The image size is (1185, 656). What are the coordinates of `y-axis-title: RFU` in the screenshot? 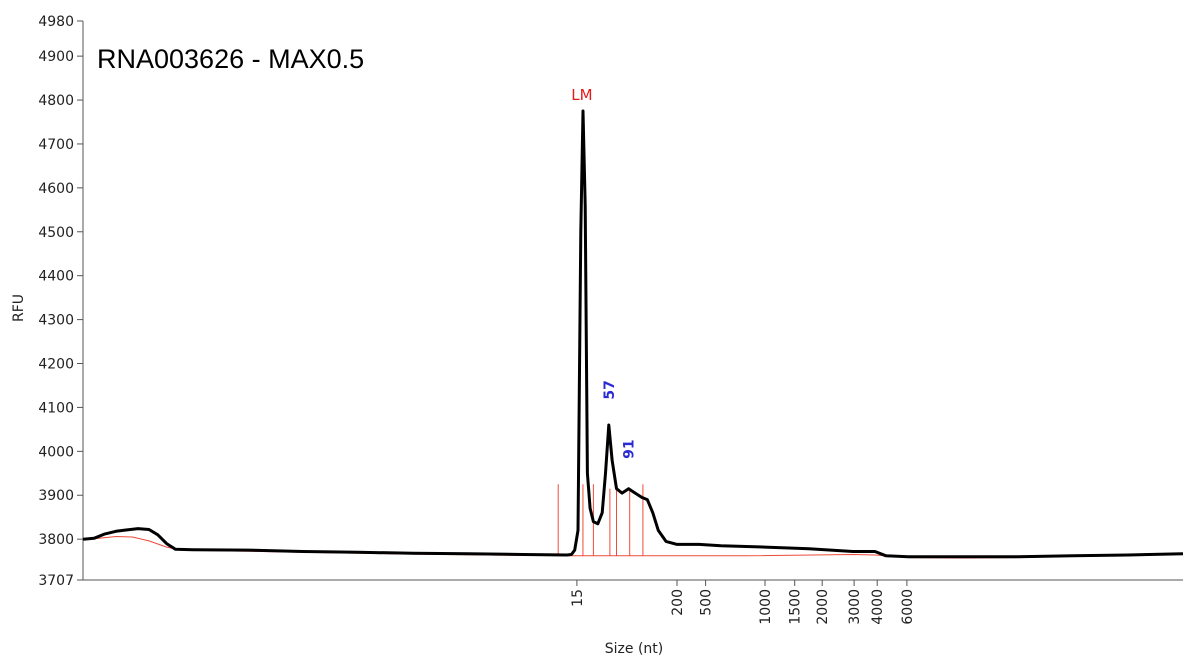 It's located at (19, 308).